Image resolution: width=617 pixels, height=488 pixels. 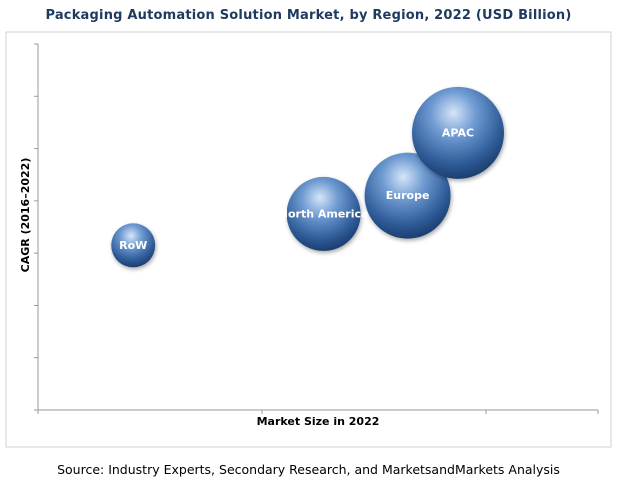 I want to click on bubble-row, so click(x=133, y=245).